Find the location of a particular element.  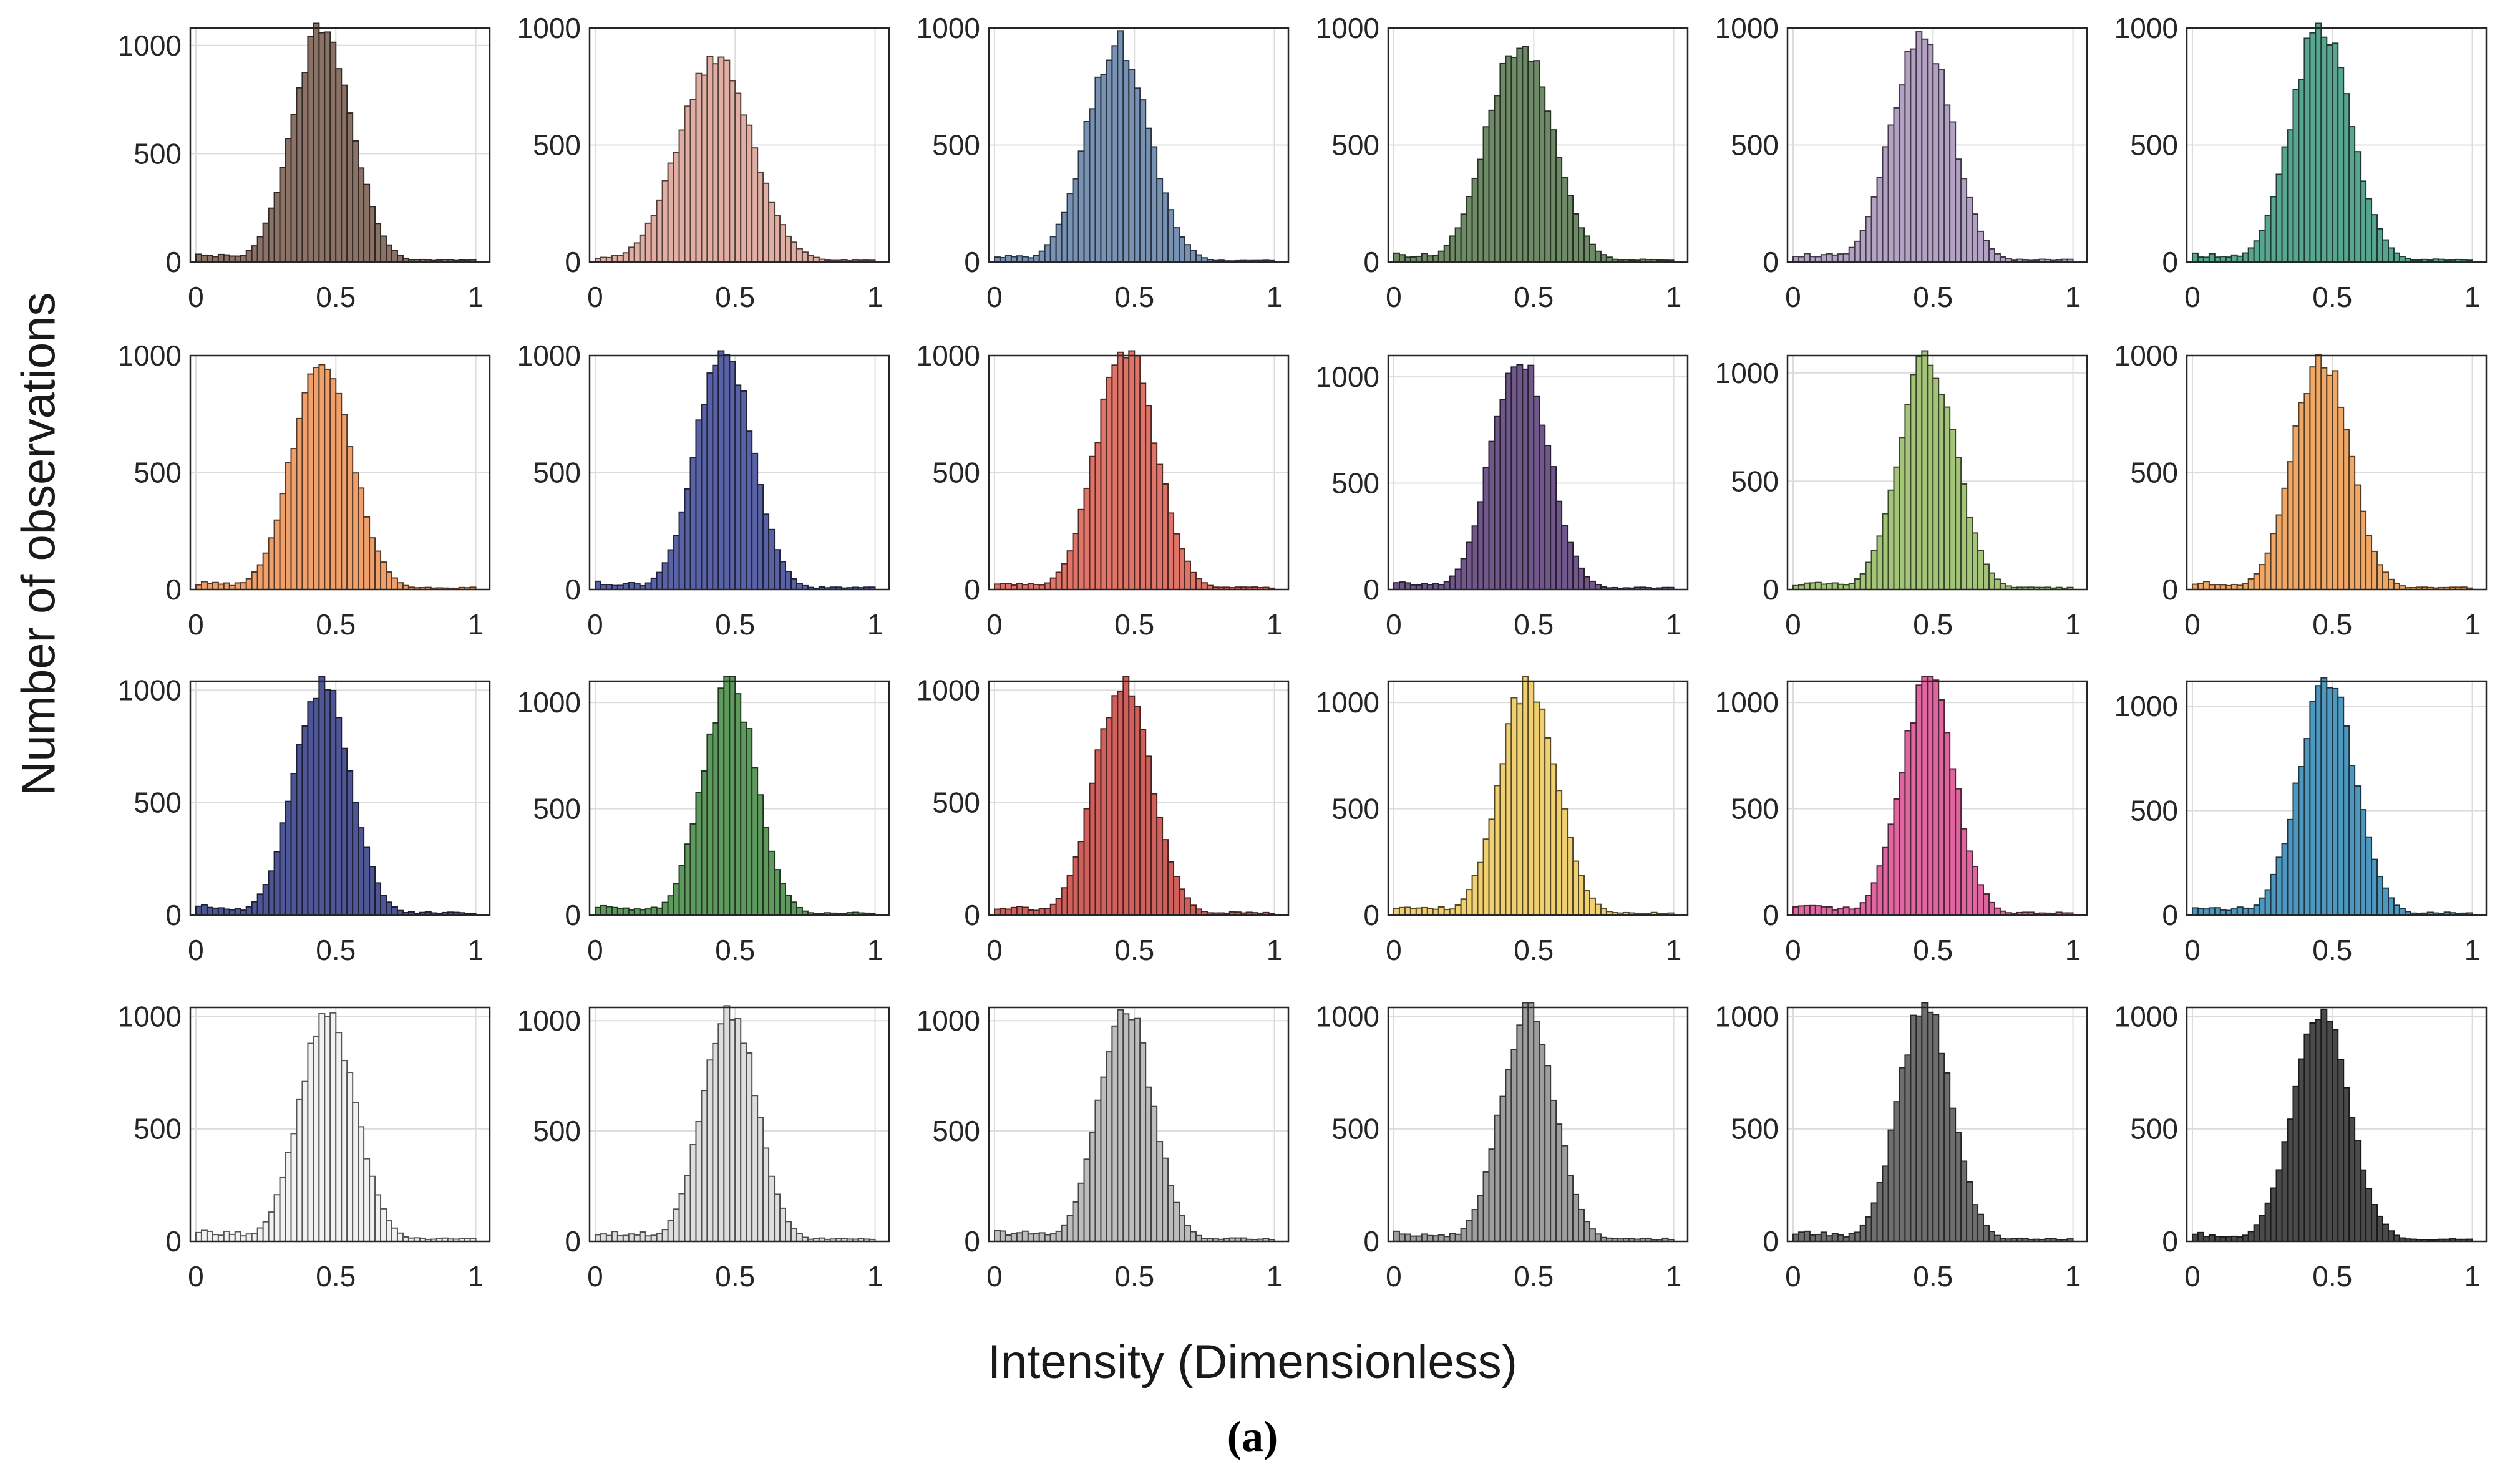

histogram-bars is located at coordinates (1534, 154).